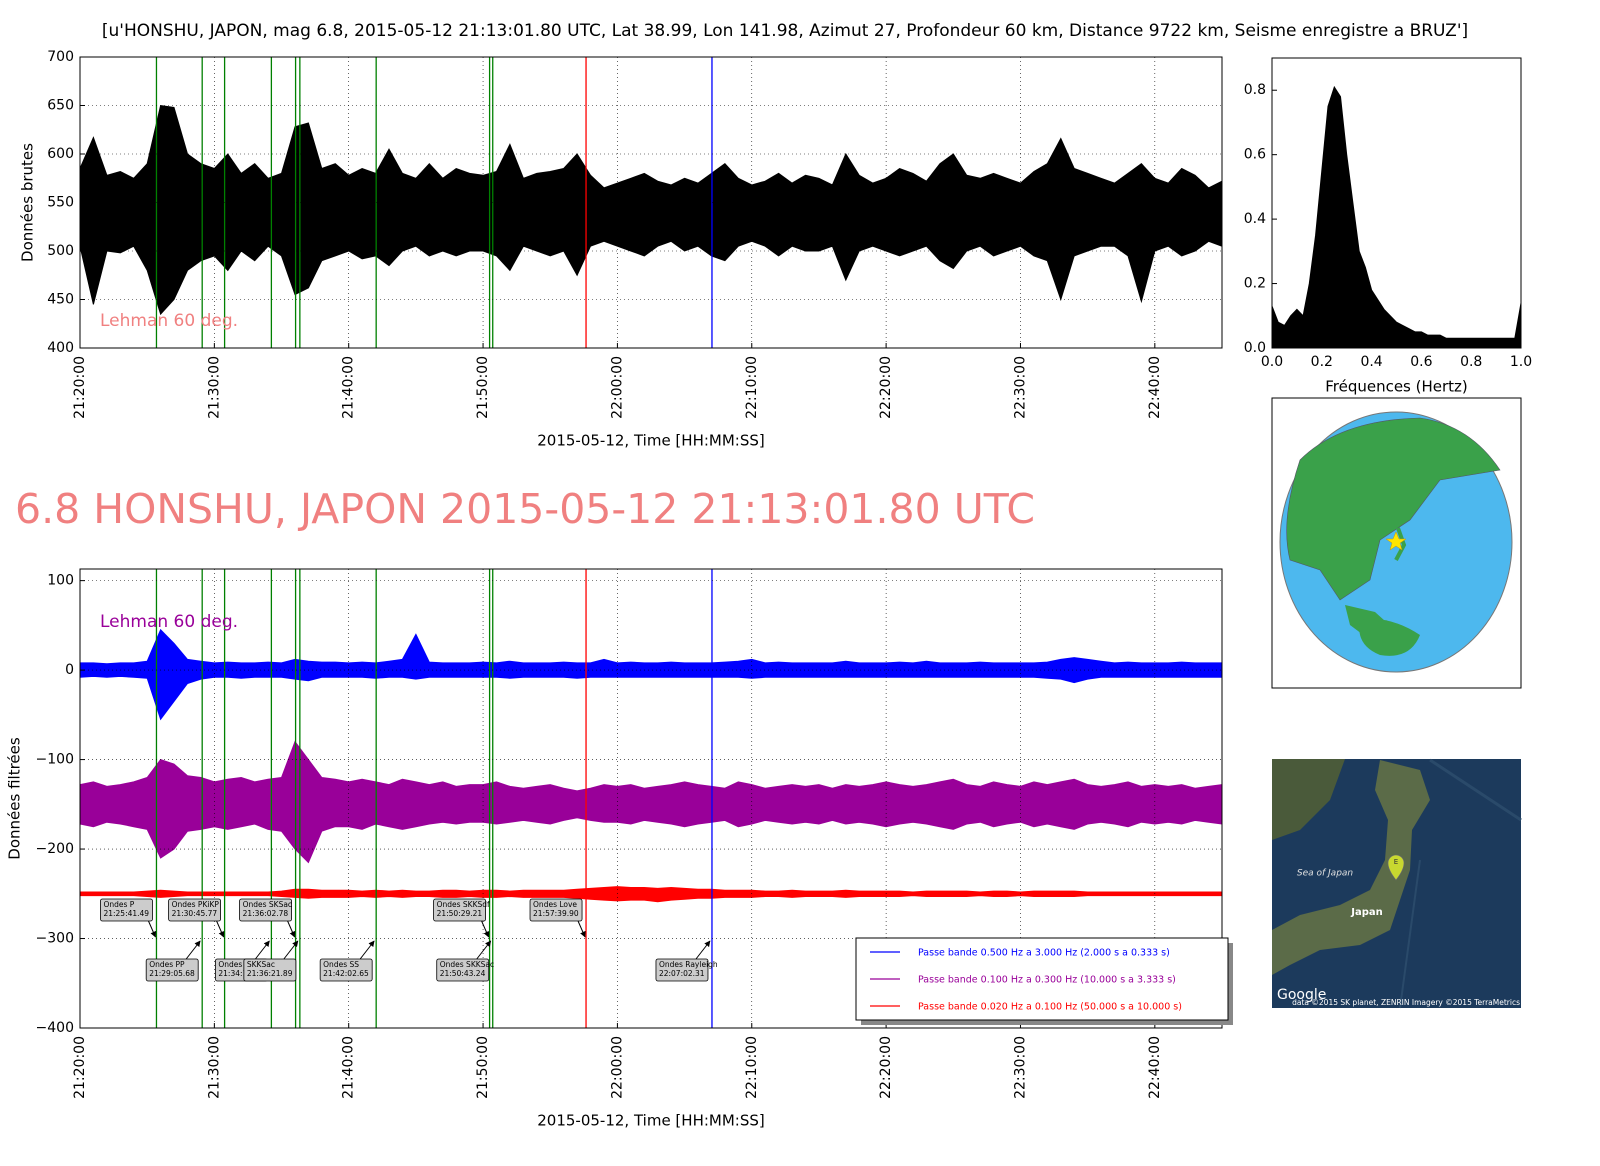 This screenshot has height=1166, width=1600. What do you see at coordinates (341, 964) in the screenshot?
I see `phase-name: Ondes SS` at bounding box center [341, 964].